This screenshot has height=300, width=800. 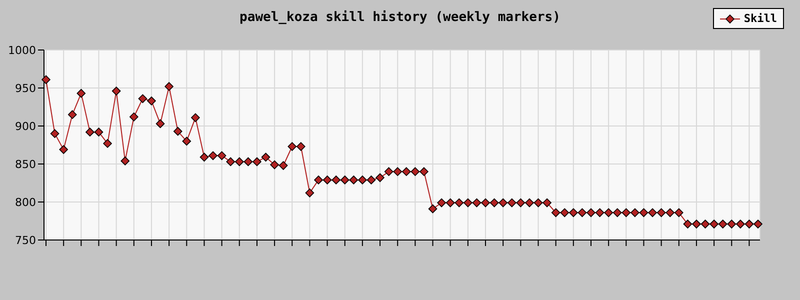 I want to click on y-tick-label: 950, so click(x=25, y=88).